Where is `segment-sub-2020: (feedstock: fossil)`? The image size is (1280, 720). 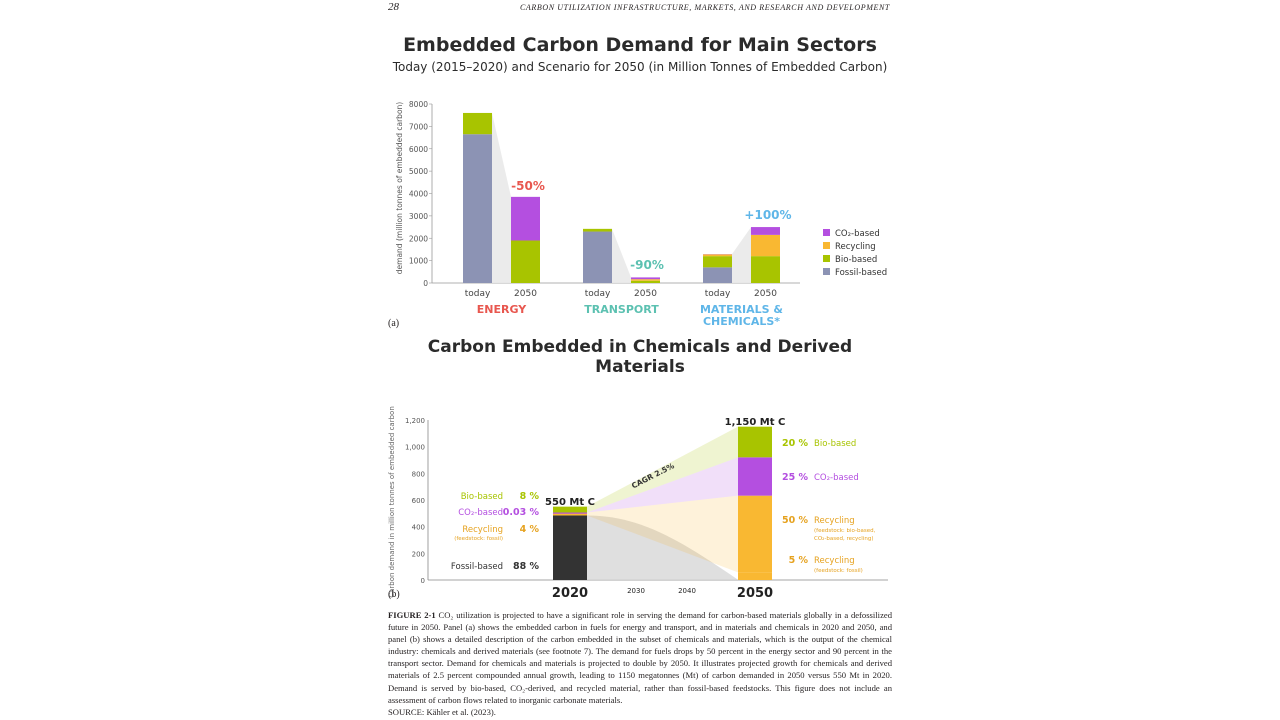
segment-sub-2020: (feedstock: fossil) is located at coordinates (478, 539).